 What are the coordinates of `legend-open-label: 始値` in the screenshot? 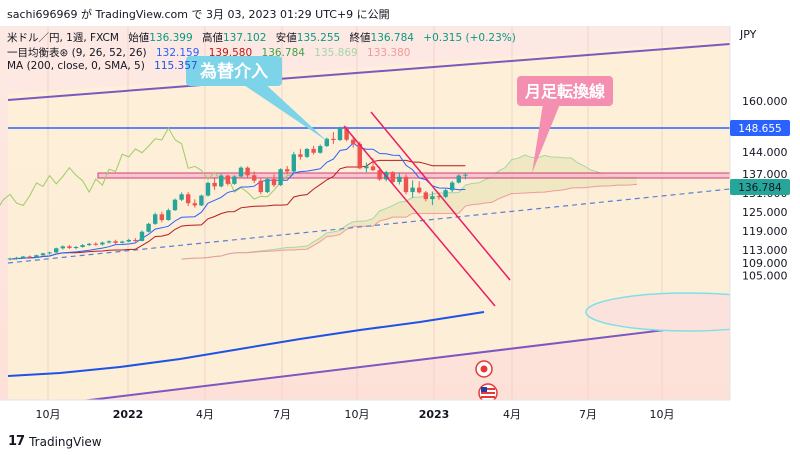 It's located at (139, 38).